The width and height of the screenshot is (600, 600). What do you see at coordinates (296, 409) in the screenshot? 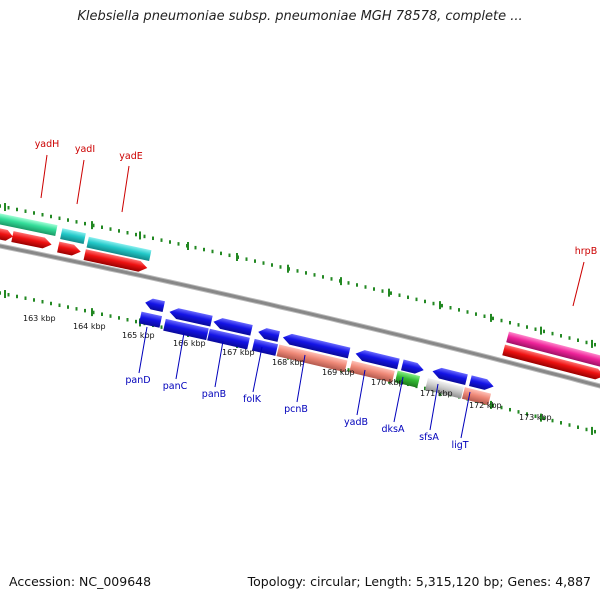
I see `gene-label-pcnB: pcnB` at bounding box center [296, 409].